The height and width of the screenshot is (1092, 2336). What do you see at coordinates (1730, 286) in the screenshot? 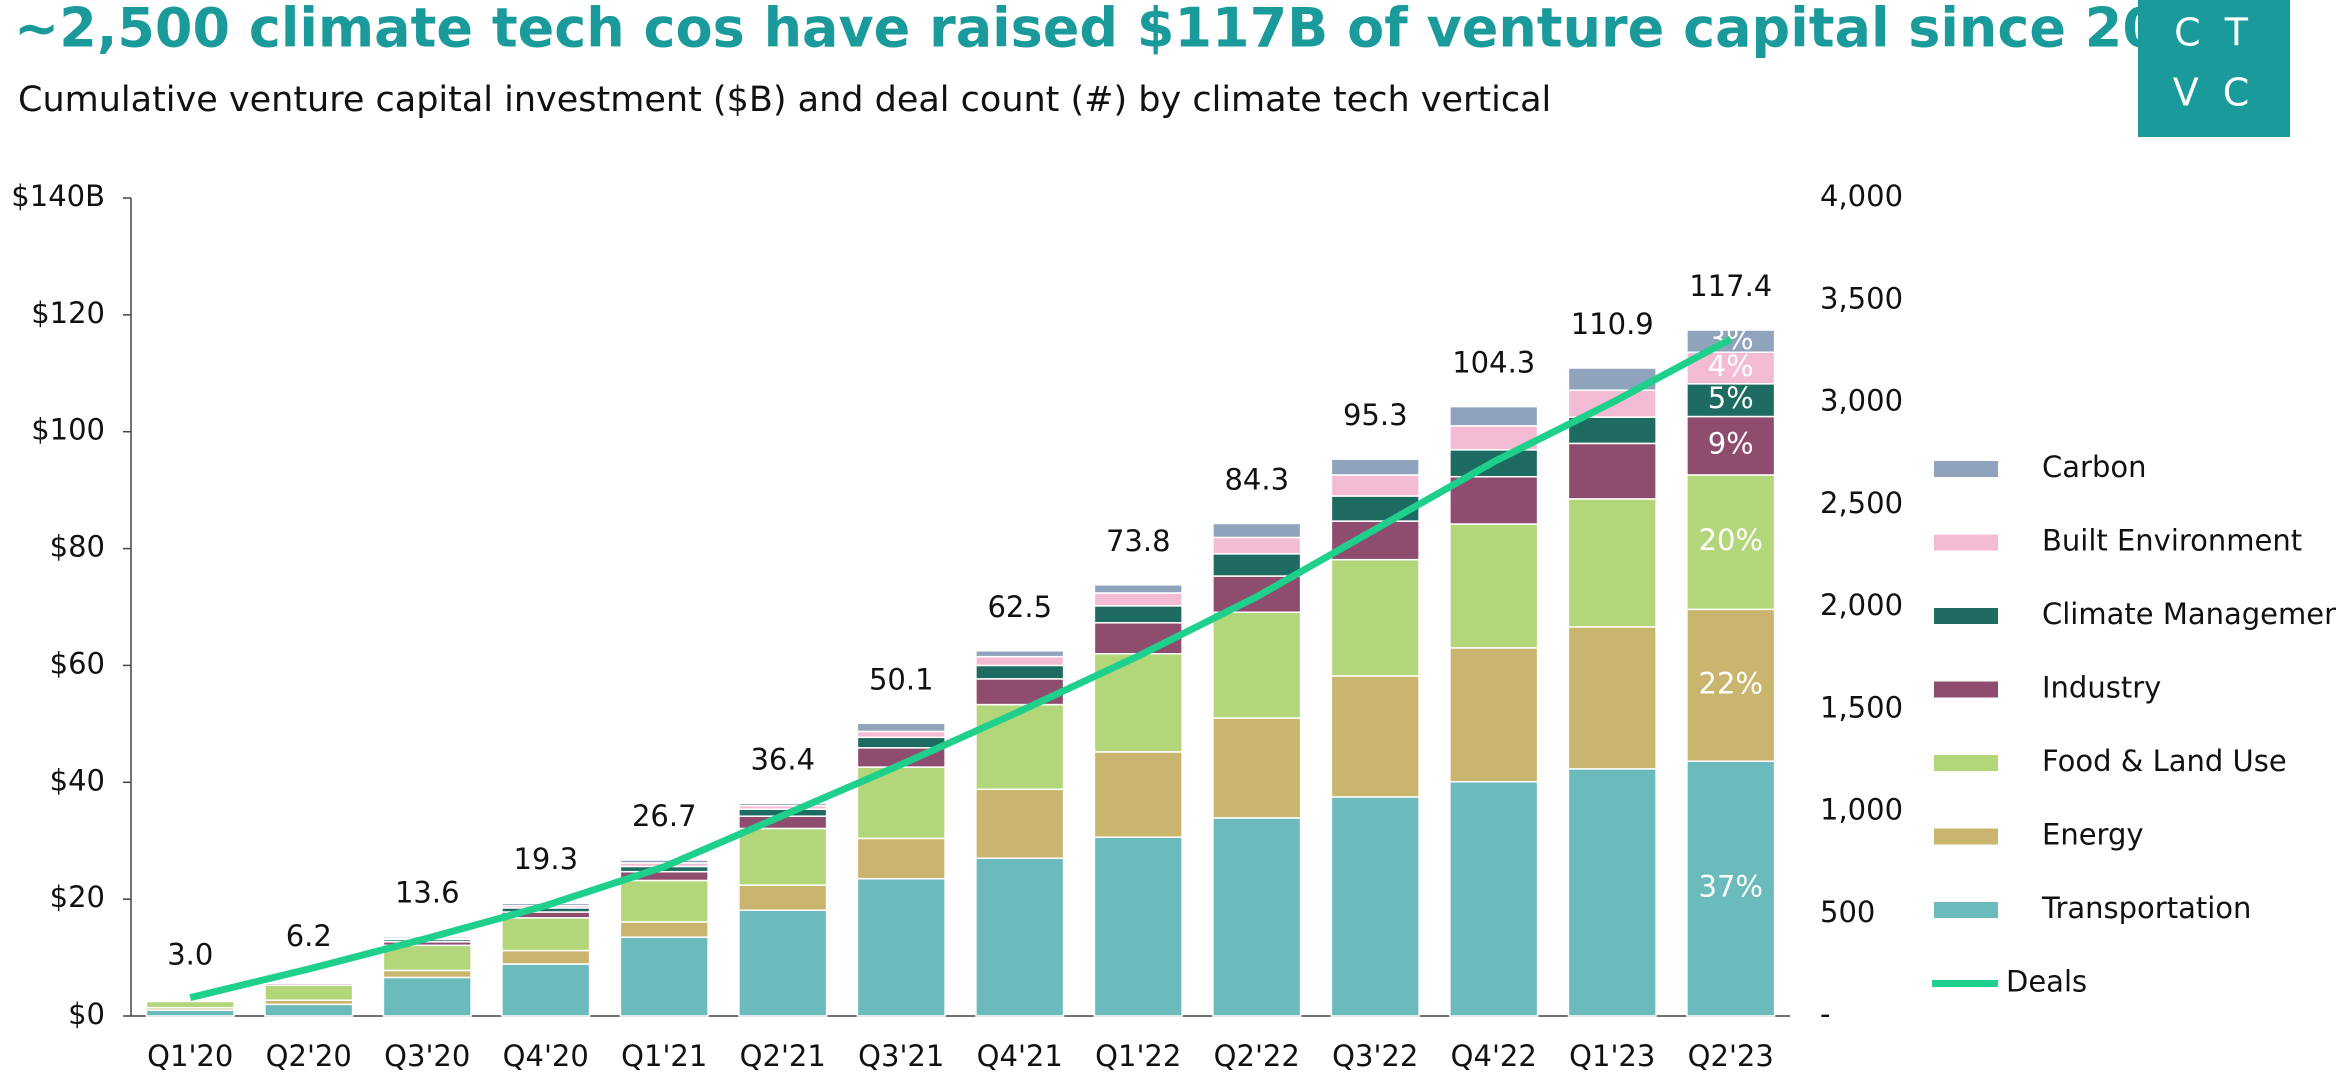
I see `total-label: 117.4` at bounding box center [1730, 286].